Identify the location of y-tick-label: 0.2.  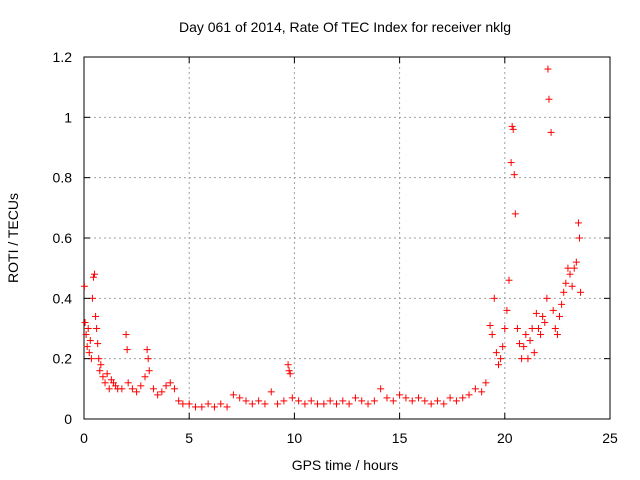
(63, 359).